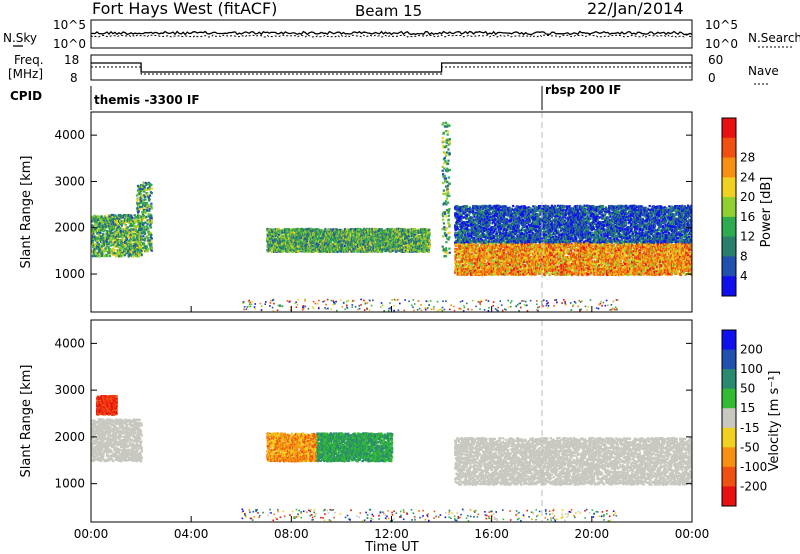 The image size is (800, 554). What do you see at coordinates (635, 9) in the screenshot?
I see `date-label: 22/Jan/2014` at bounding box center [635, 9].